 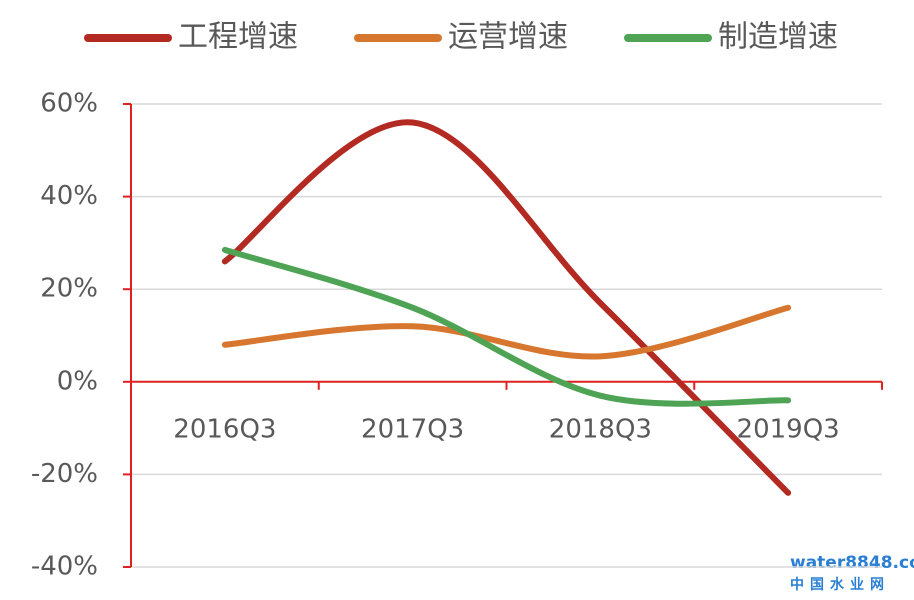 I want to click on x-tick-label: 2018Q3, so click(x=600, y=430).